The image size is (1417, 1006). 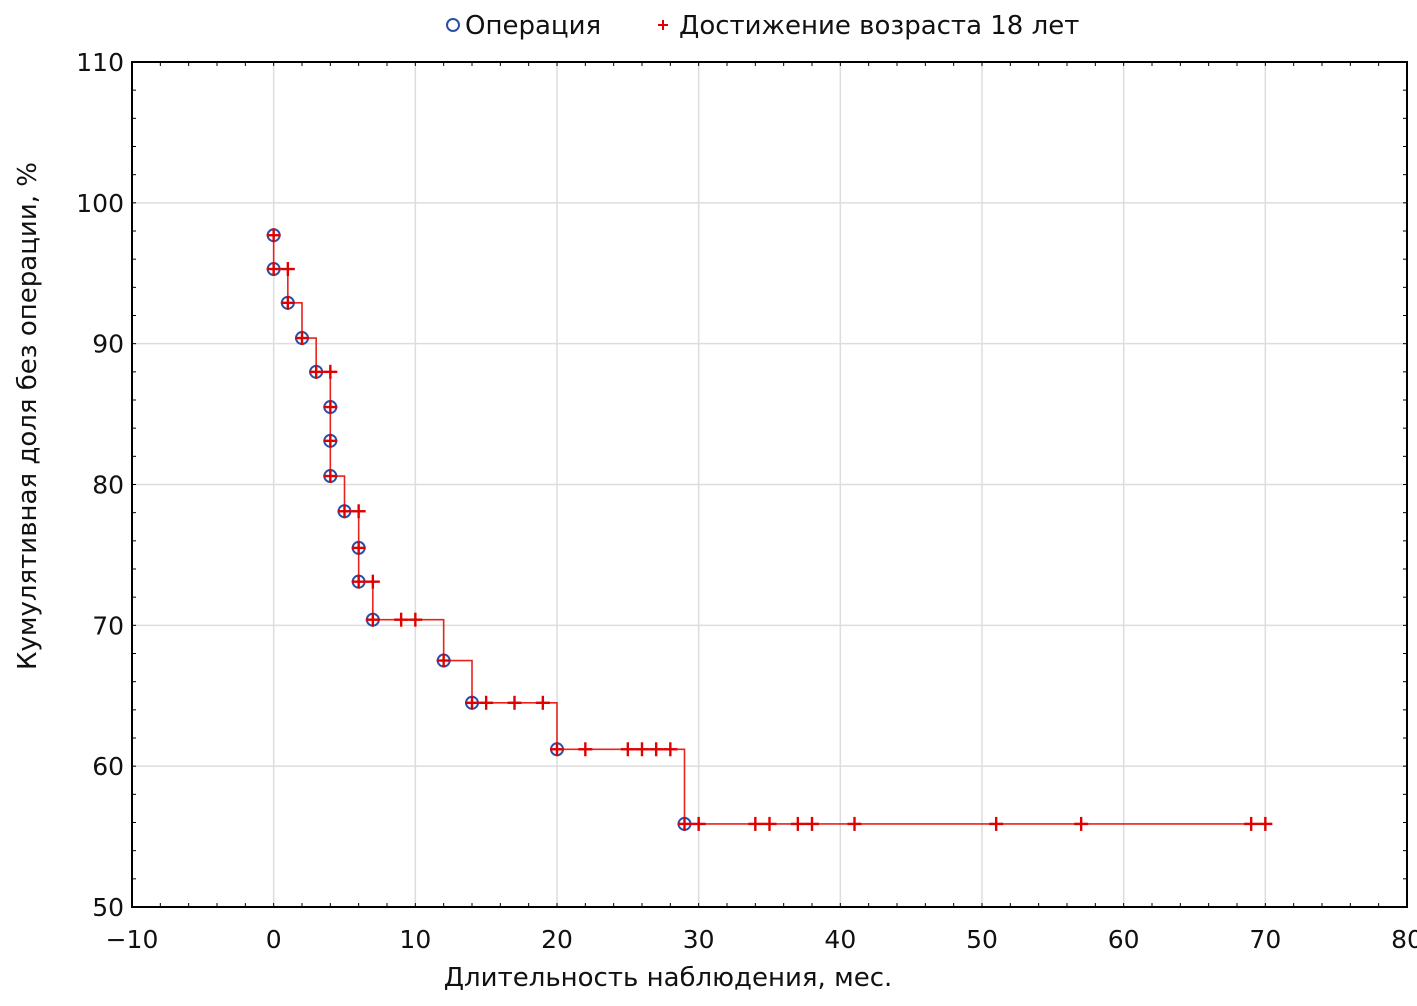 What do you see at coordinates (108, 625) in the screenshot?
I see `y-tick-label: 70` at bounding box center [108, 625].